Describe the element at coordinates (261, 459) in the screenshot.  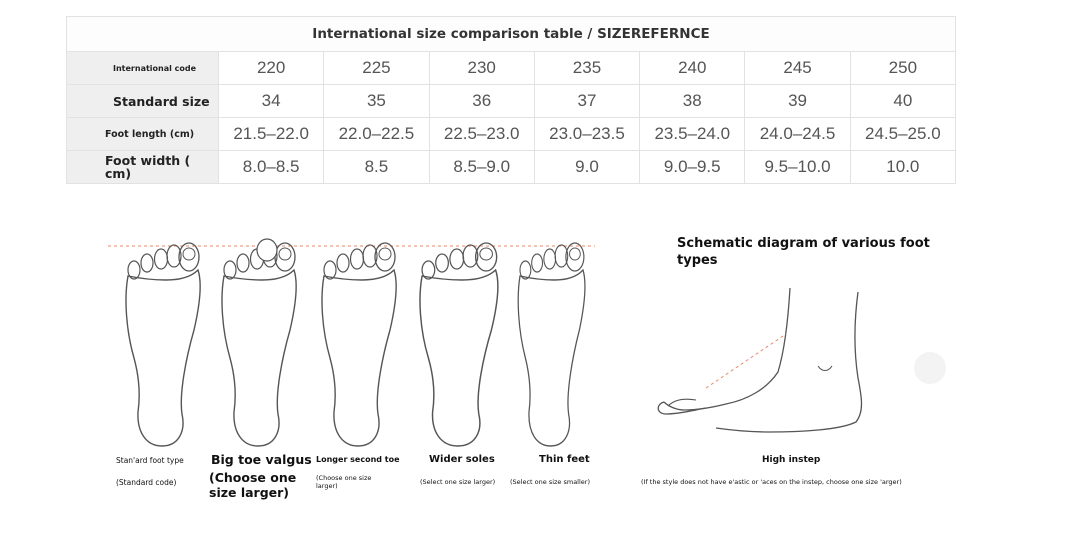
I see `caption-big-toe-valgus: Big toe valgus` at that location.